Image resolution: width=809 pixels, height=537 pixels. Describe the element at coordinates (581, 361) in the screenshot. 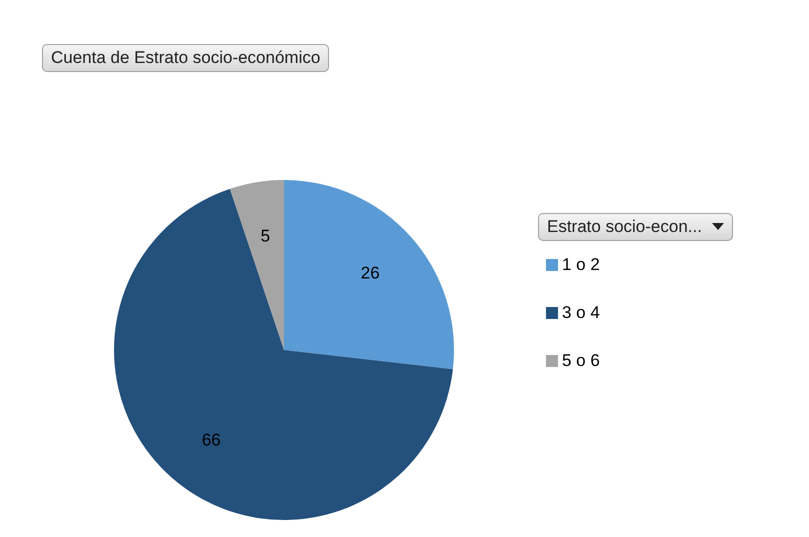

I see `legend-label: 5 o 6` at that location.